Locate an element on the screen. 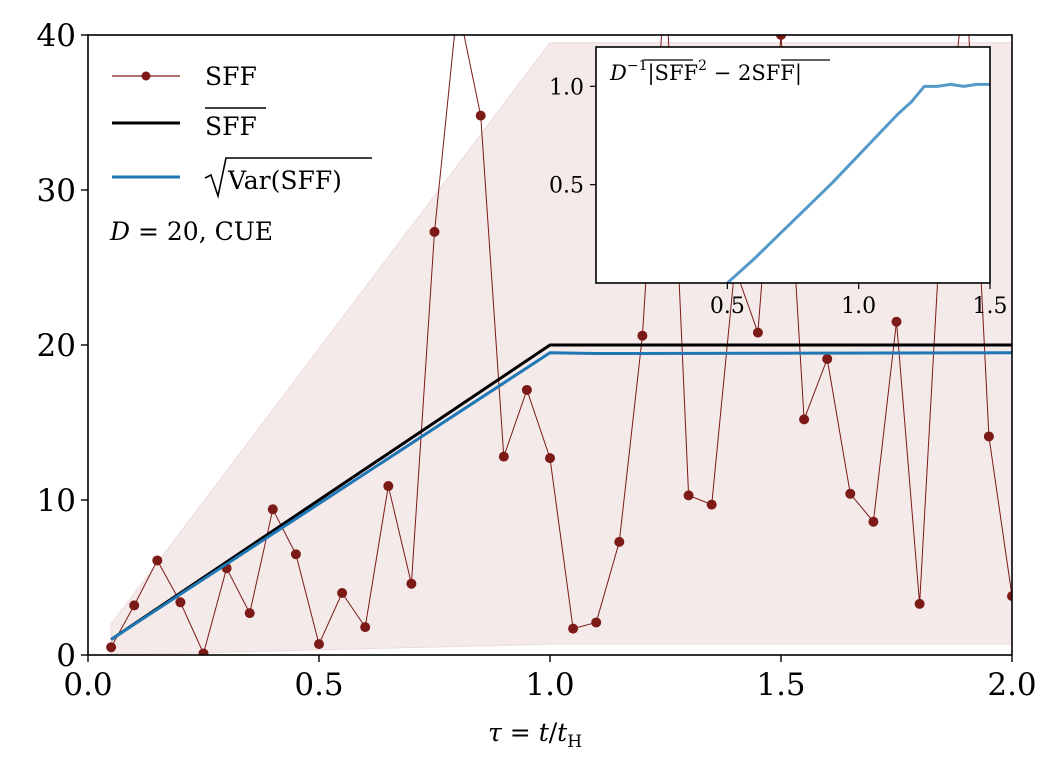 This screenshot has width=1060, height=768. inset-frame is located at coordinates (793, 165).